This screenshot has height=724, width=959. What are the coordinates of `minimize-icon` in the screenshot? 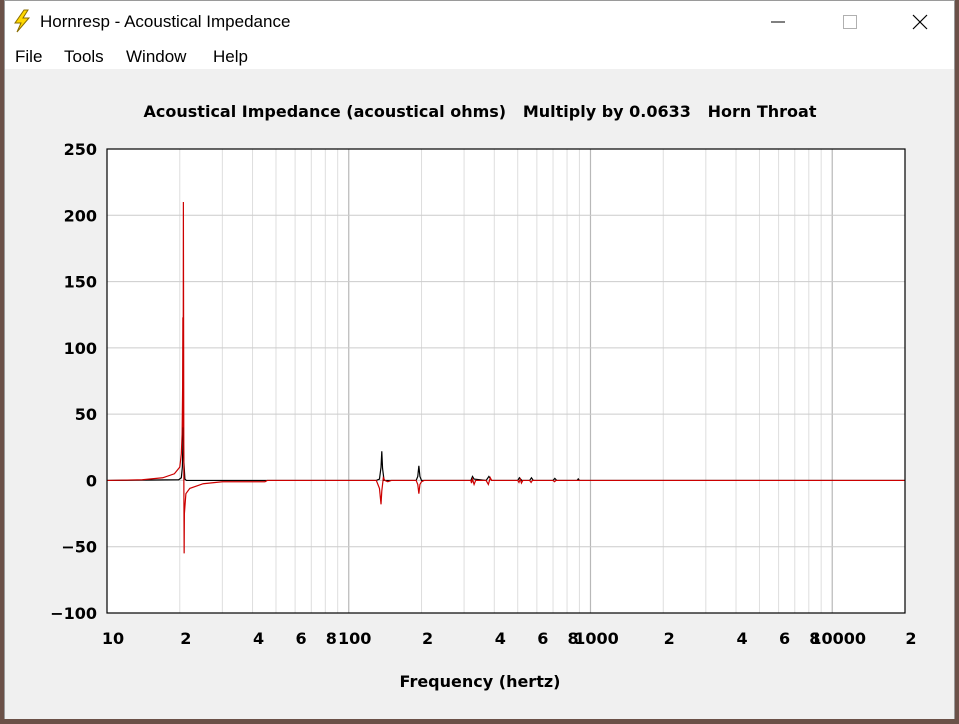 It's located at (778, 22).